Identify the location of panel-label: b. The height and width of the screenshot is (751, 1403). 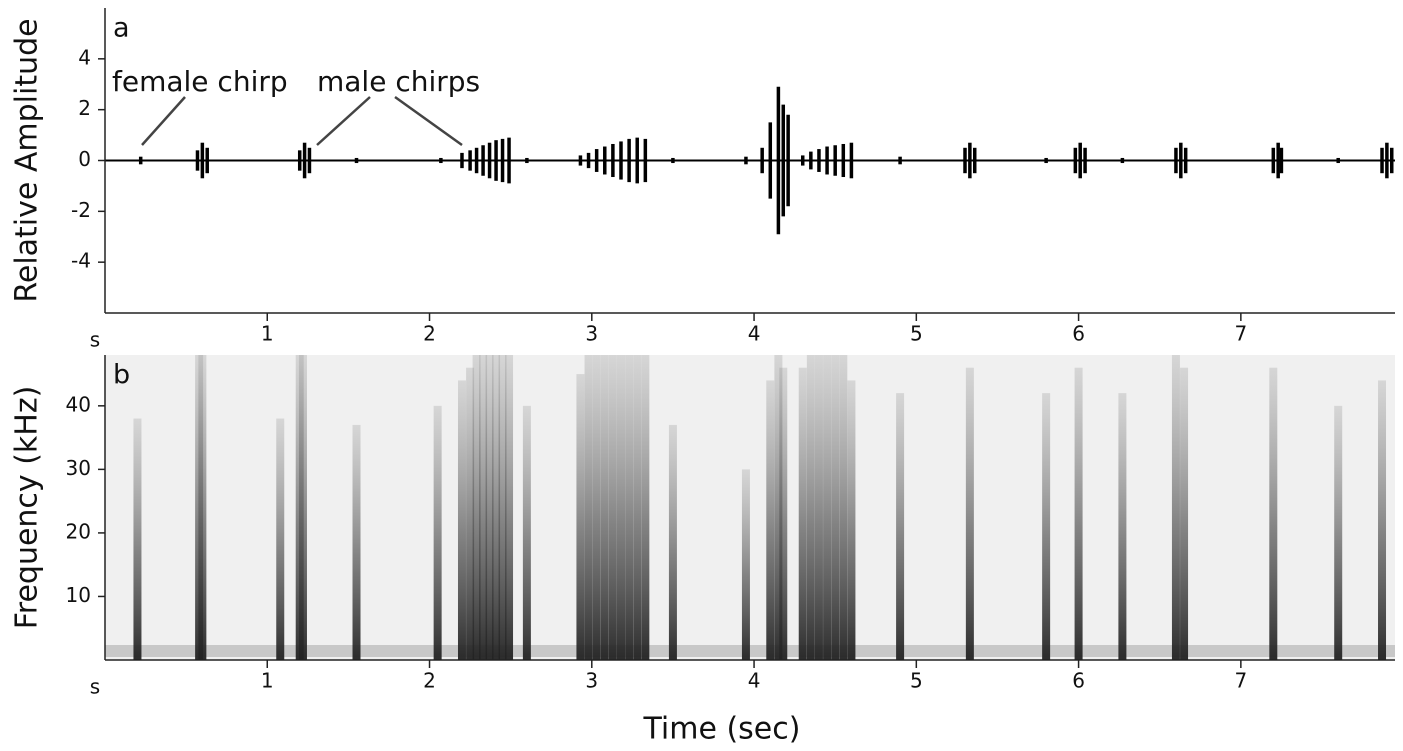
(121, 375).